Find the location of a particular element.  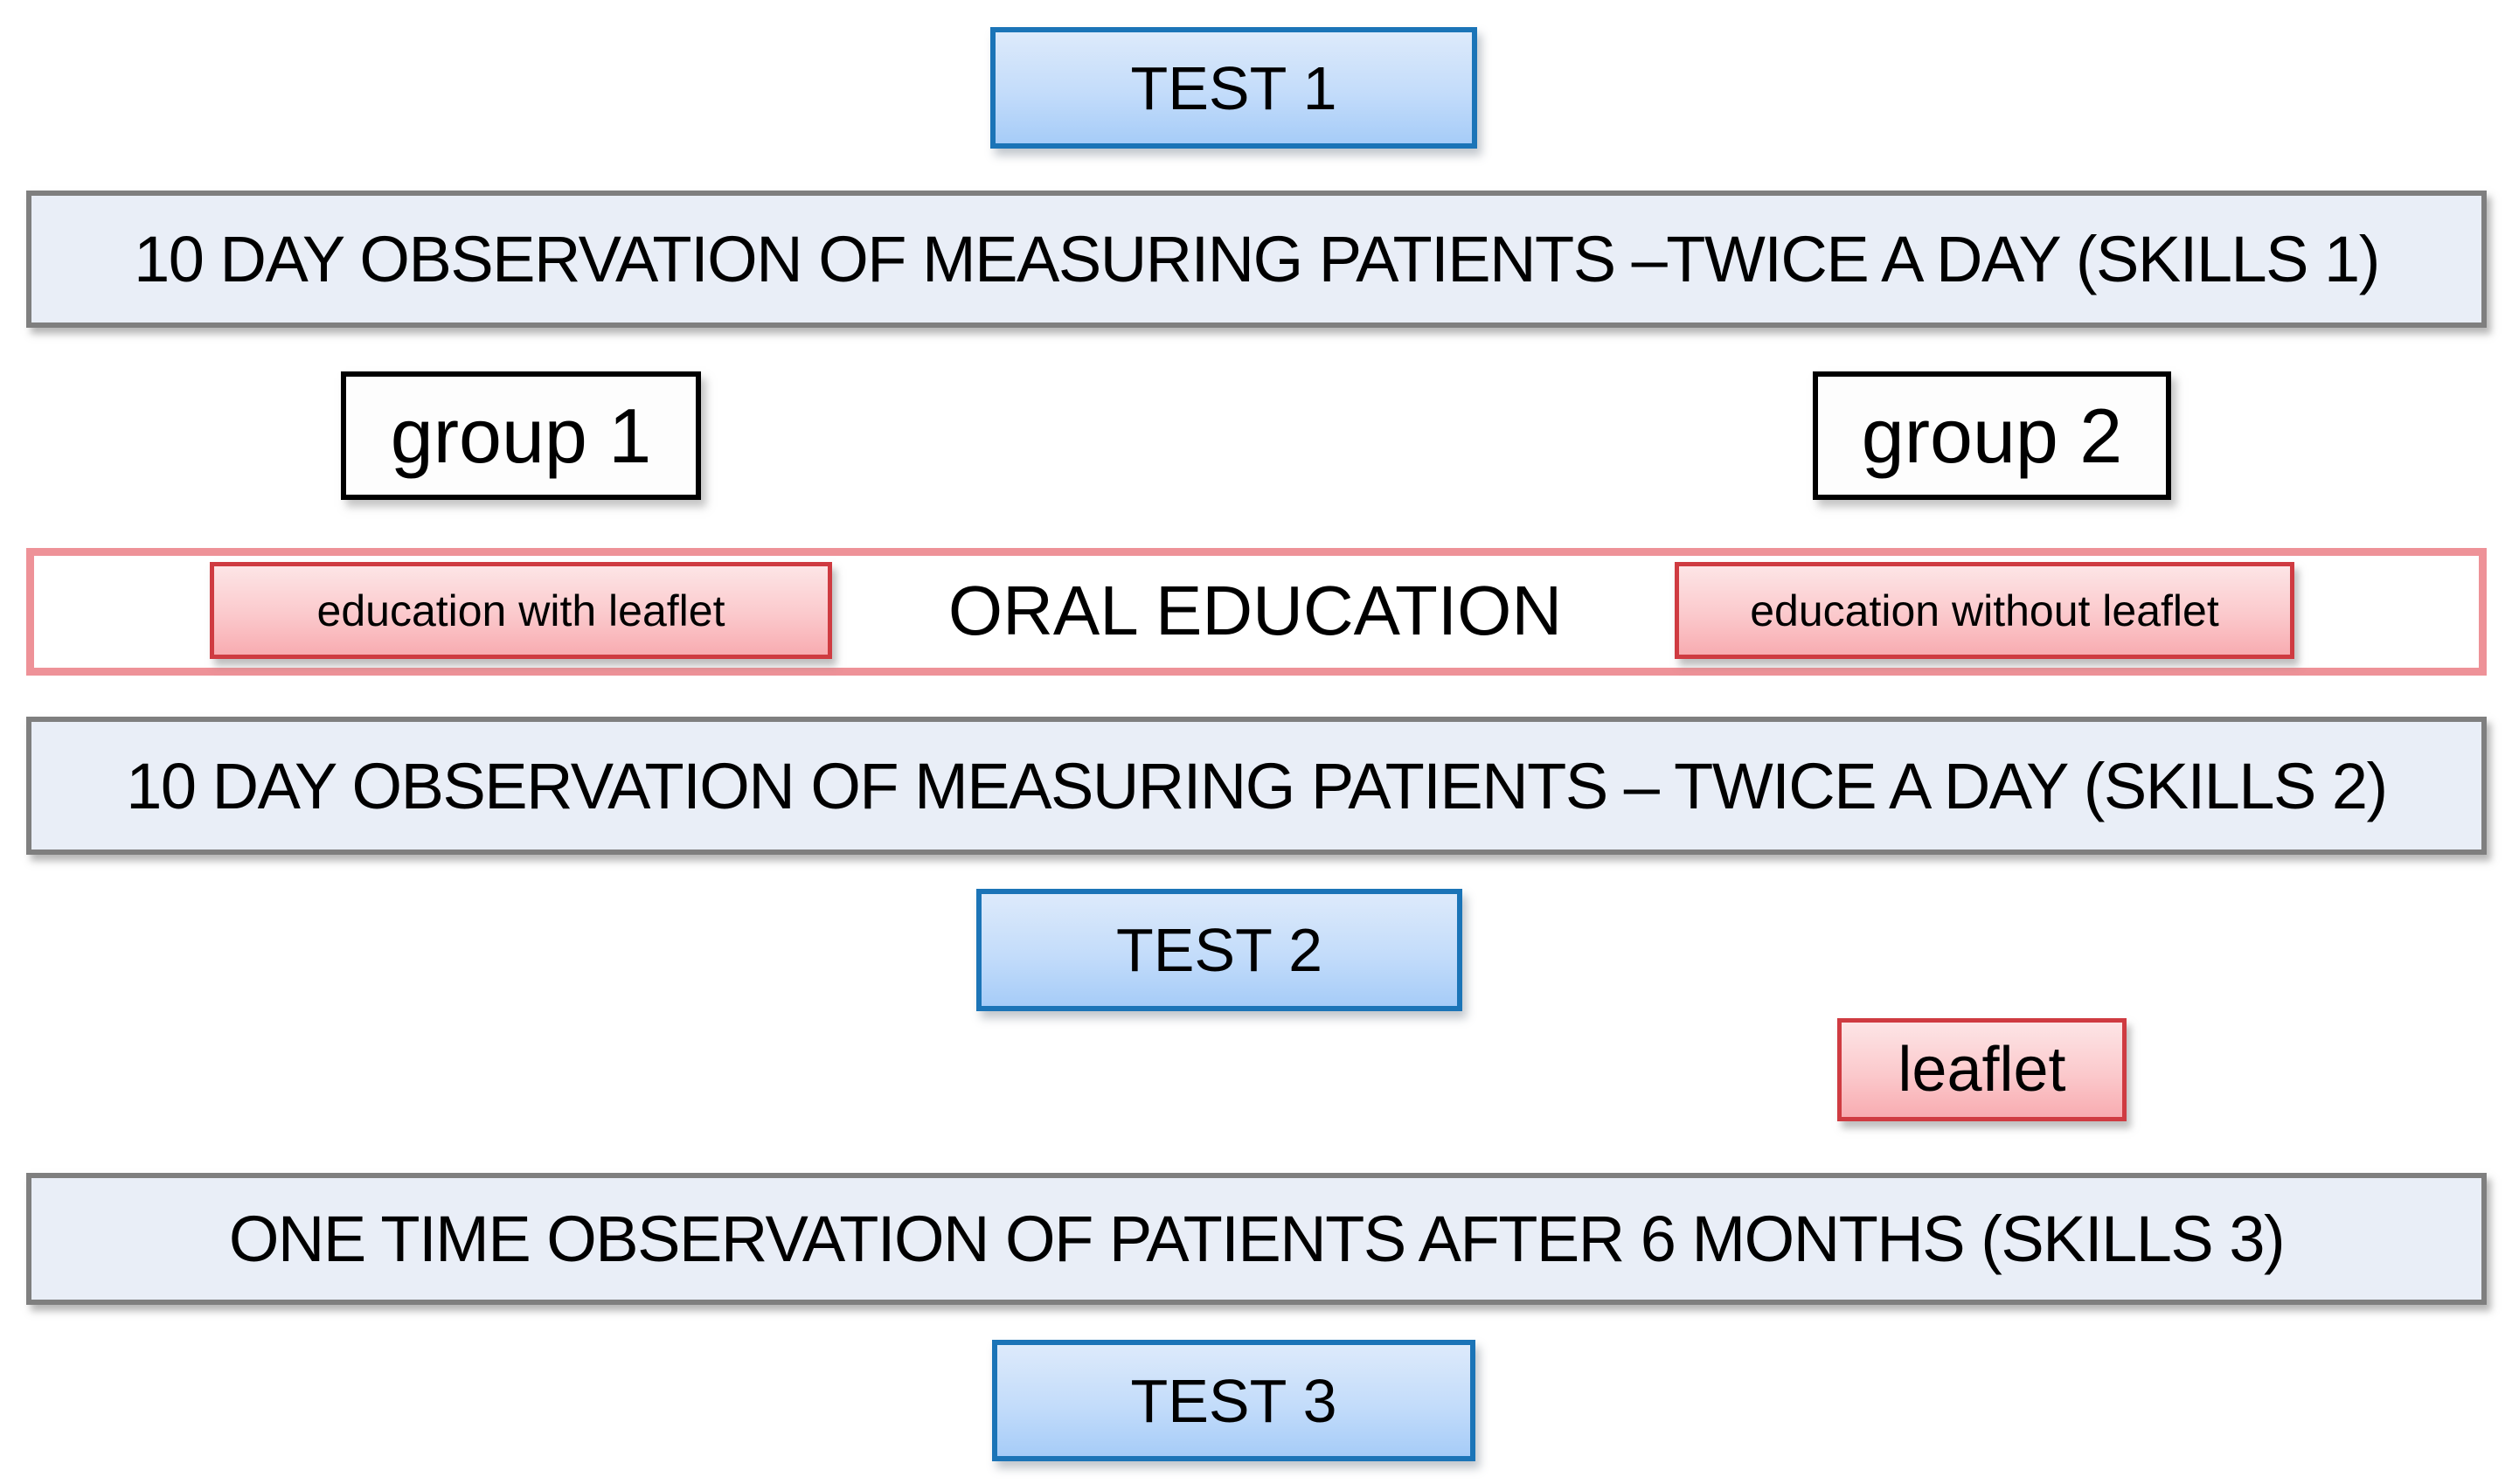

node-group1: group 1 is located at coordinates (521, 435).